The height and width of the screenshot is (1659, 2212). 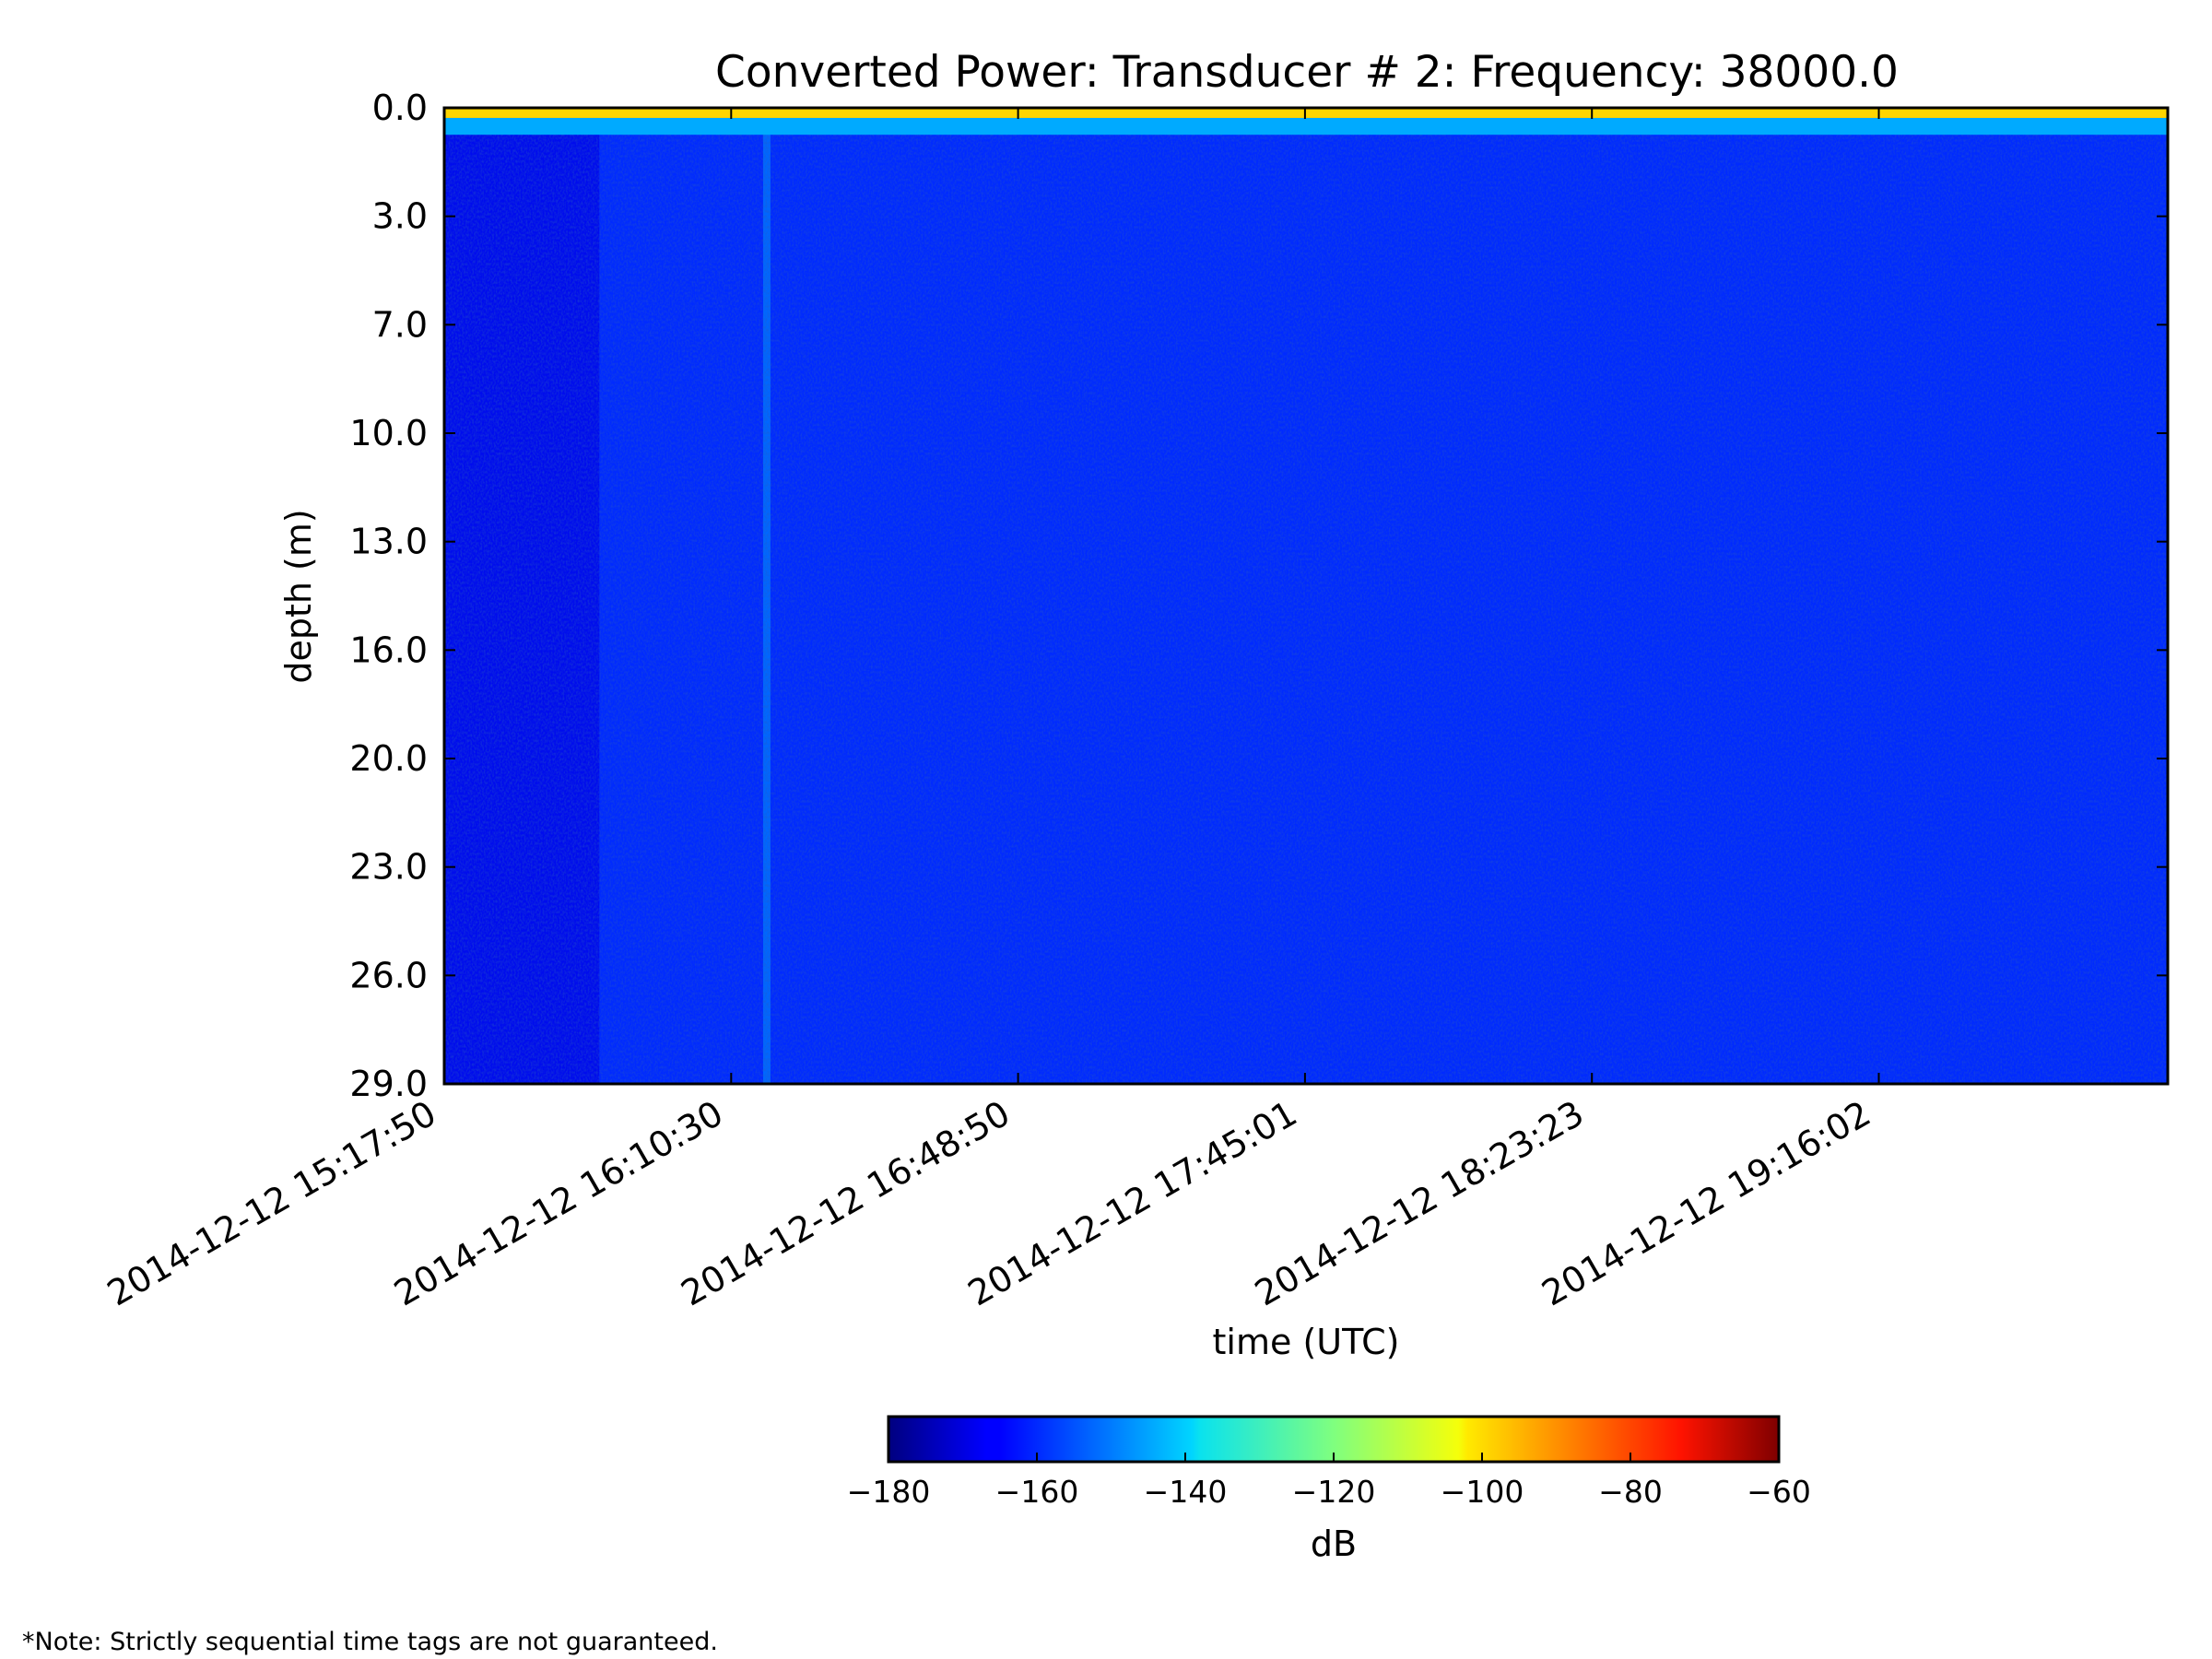 What do you see at coordinates (388, 542) in the screenshot?
I see `y-tick-label: 13.0` at bounding box center [388, 542].